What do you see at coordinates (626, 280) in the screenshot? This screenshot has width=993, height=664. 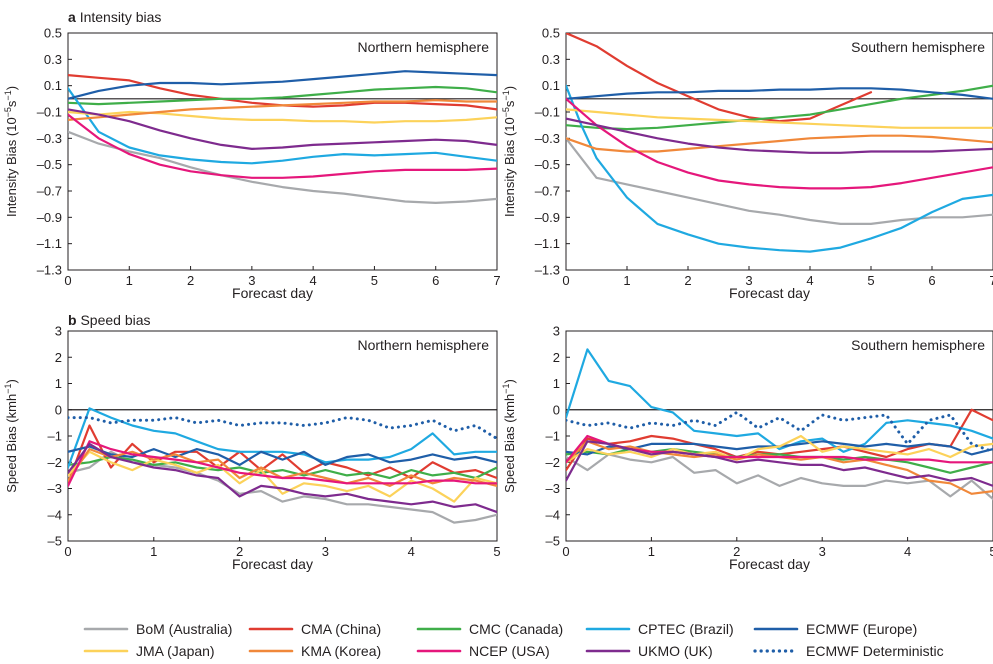 I see `x-tick-label: 1` at bounding box center [626, 280].